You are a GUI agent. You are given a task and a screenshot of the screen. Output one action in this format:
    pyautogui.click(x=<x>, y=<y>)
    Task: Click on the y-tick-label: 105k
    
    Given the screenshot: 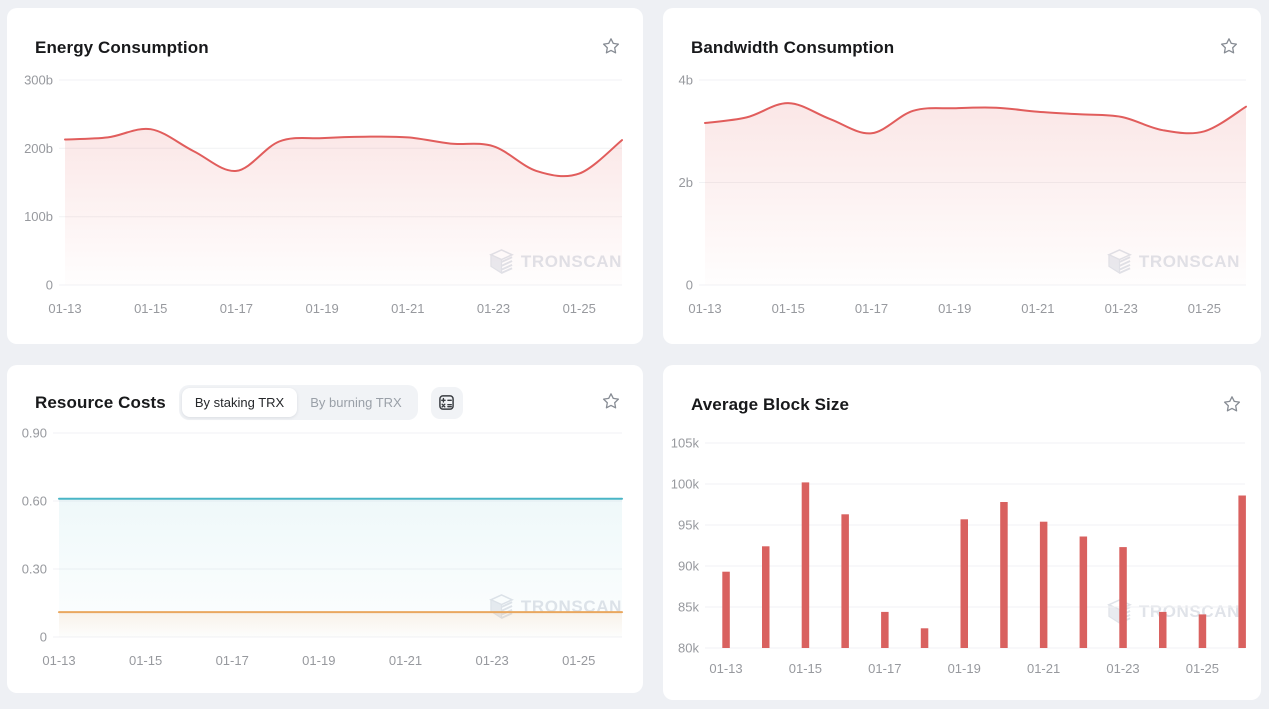 What is the action you would take?
    pyautogui.click(x=685, y=443)
    